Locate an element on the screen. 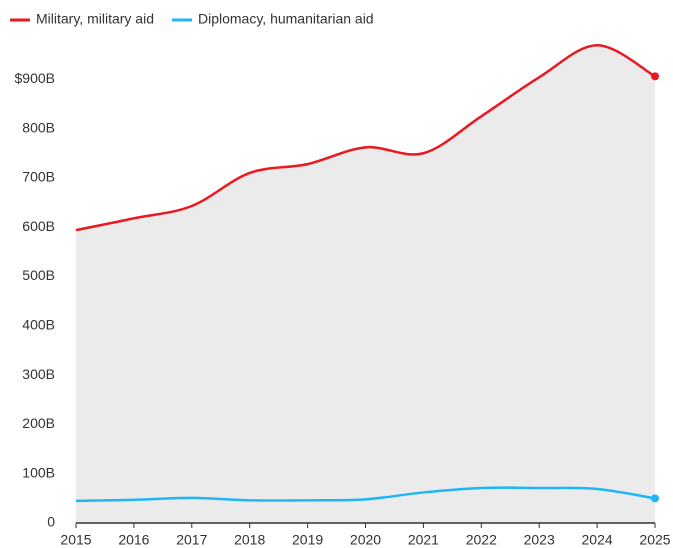 The height and width of the screenshot is (548, 673). y-tick-label: 500B is located at coordinates (38, 275).